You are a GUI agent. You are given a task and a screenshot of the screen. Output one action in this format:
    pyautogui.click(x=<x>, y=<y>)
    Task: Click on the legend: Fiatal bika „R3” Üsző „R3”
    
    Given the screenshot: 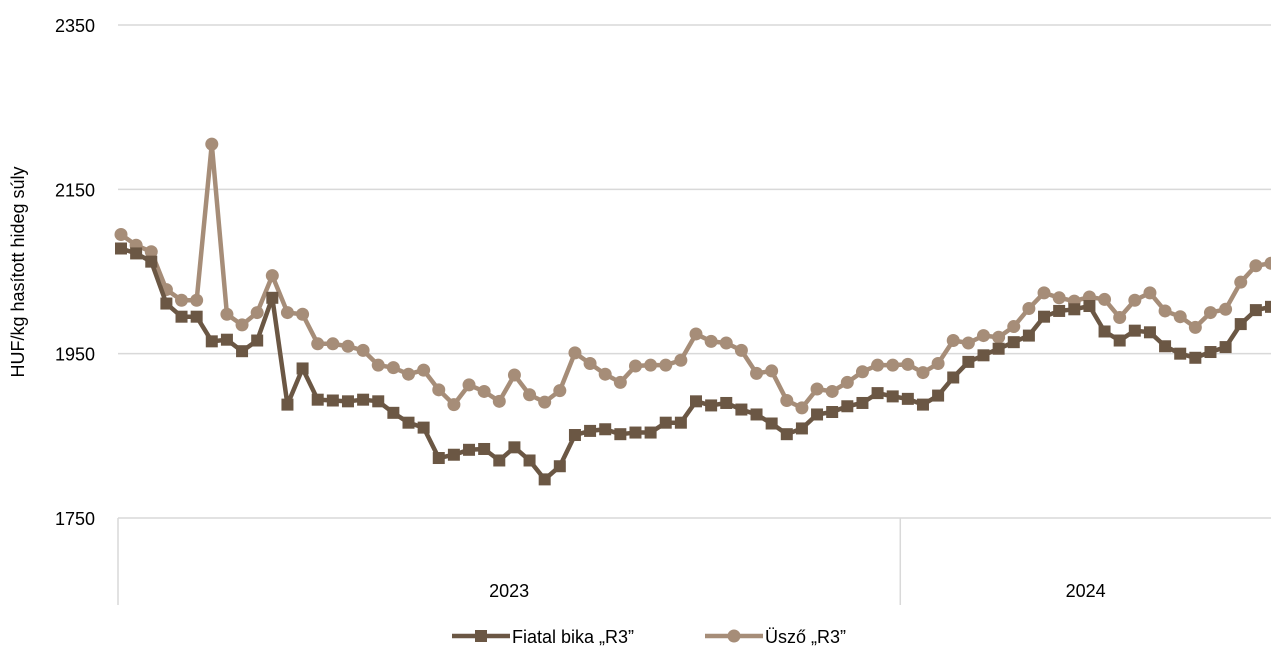 What is the action you would take?
    pyautogui.click(x=649, y=637)
    